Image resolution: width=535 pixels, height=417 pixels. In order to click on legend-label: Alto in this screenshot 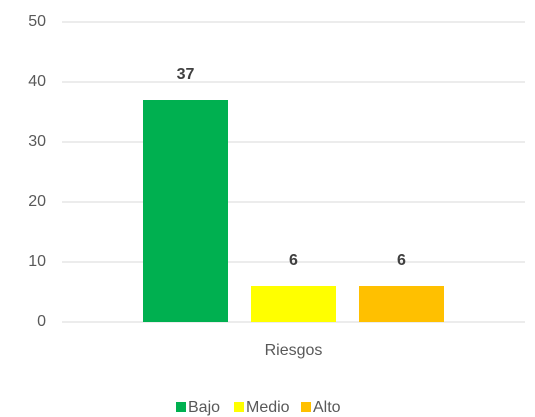, I will do `click(327, 407)`.